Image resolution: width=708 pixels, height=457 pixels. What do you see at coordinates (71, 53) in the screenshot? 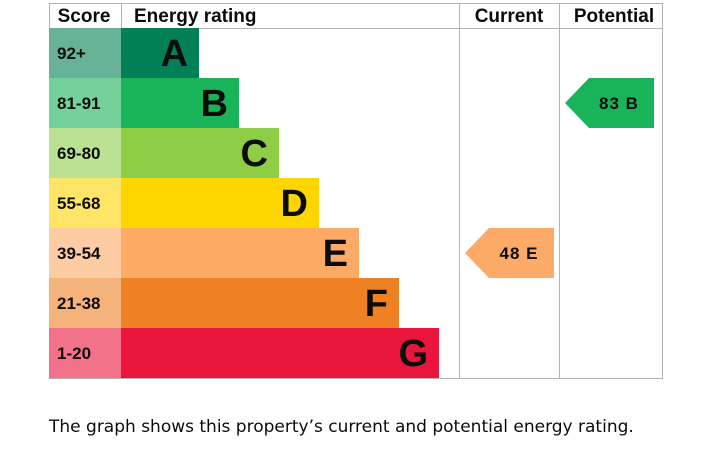
I see `score-range-a: 92+` at bounding box center [71, 53].